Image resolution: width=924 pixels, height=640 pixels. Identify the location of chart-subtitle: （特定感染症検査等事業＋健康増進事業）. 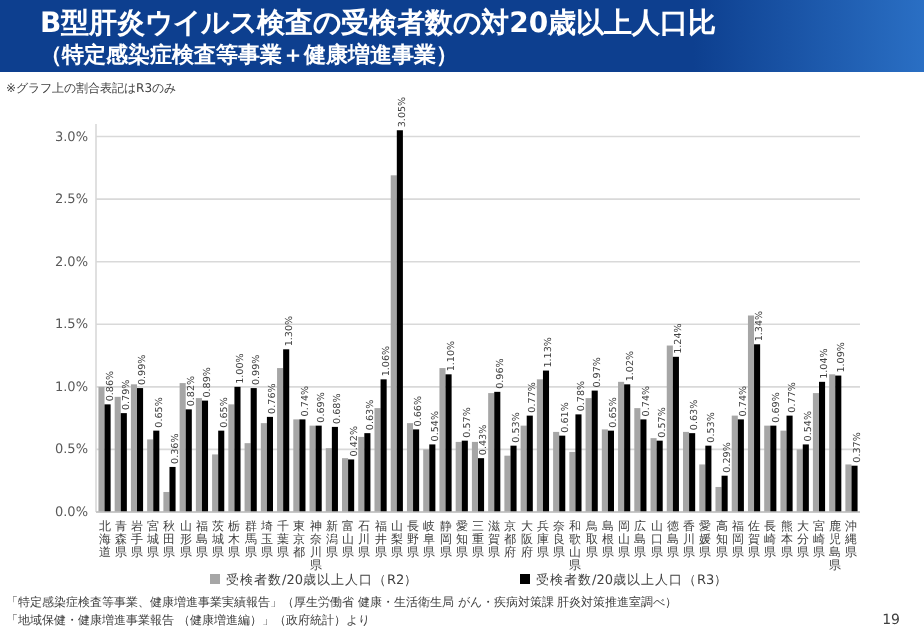
(249, 55).